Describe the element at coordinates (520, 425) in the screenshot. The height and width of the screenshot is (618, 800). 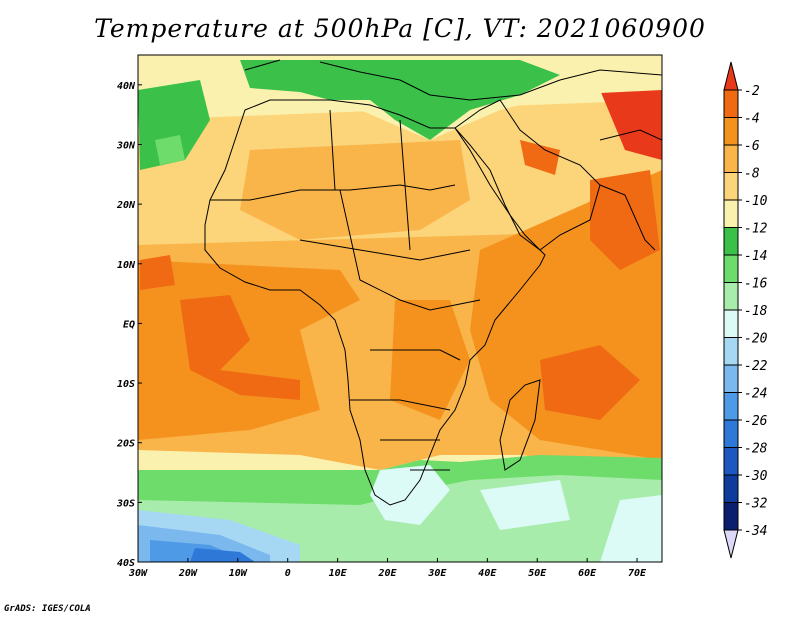
I see `madagascar-coastline` at that location.